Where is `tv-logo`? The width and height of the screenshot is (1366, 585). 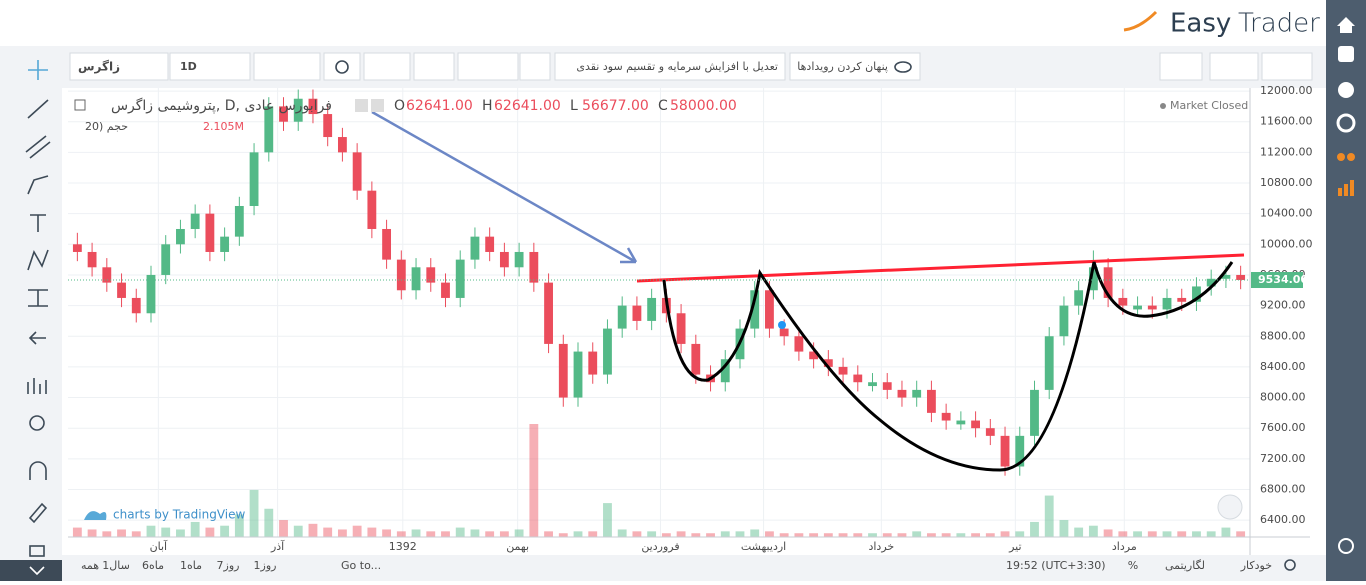 tv-logo is located at coordinates (95, 515).